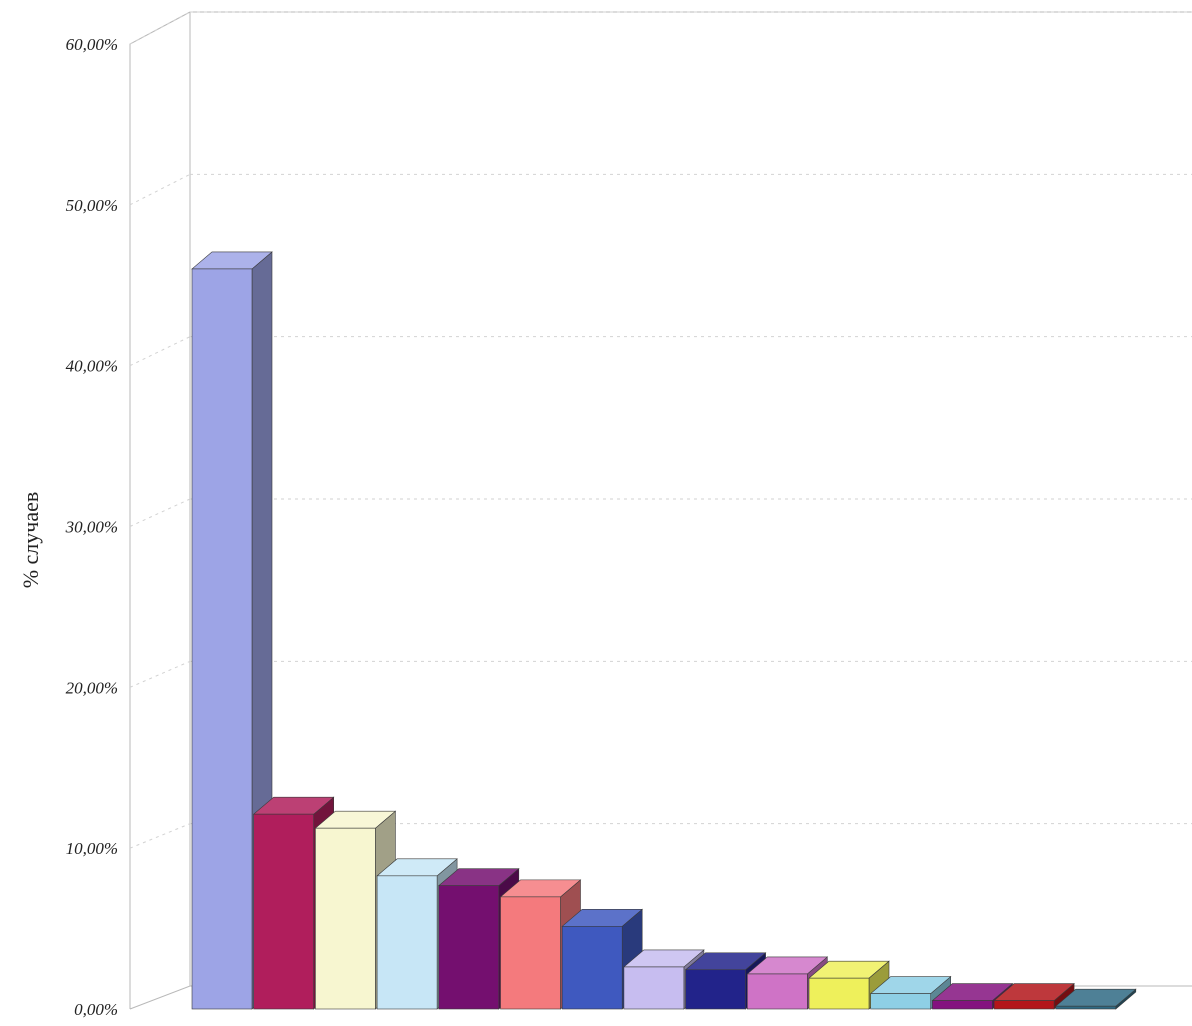 The image size is (1192, 1026). I want to click on y-axis-title: % случаев, so click(30, 540).